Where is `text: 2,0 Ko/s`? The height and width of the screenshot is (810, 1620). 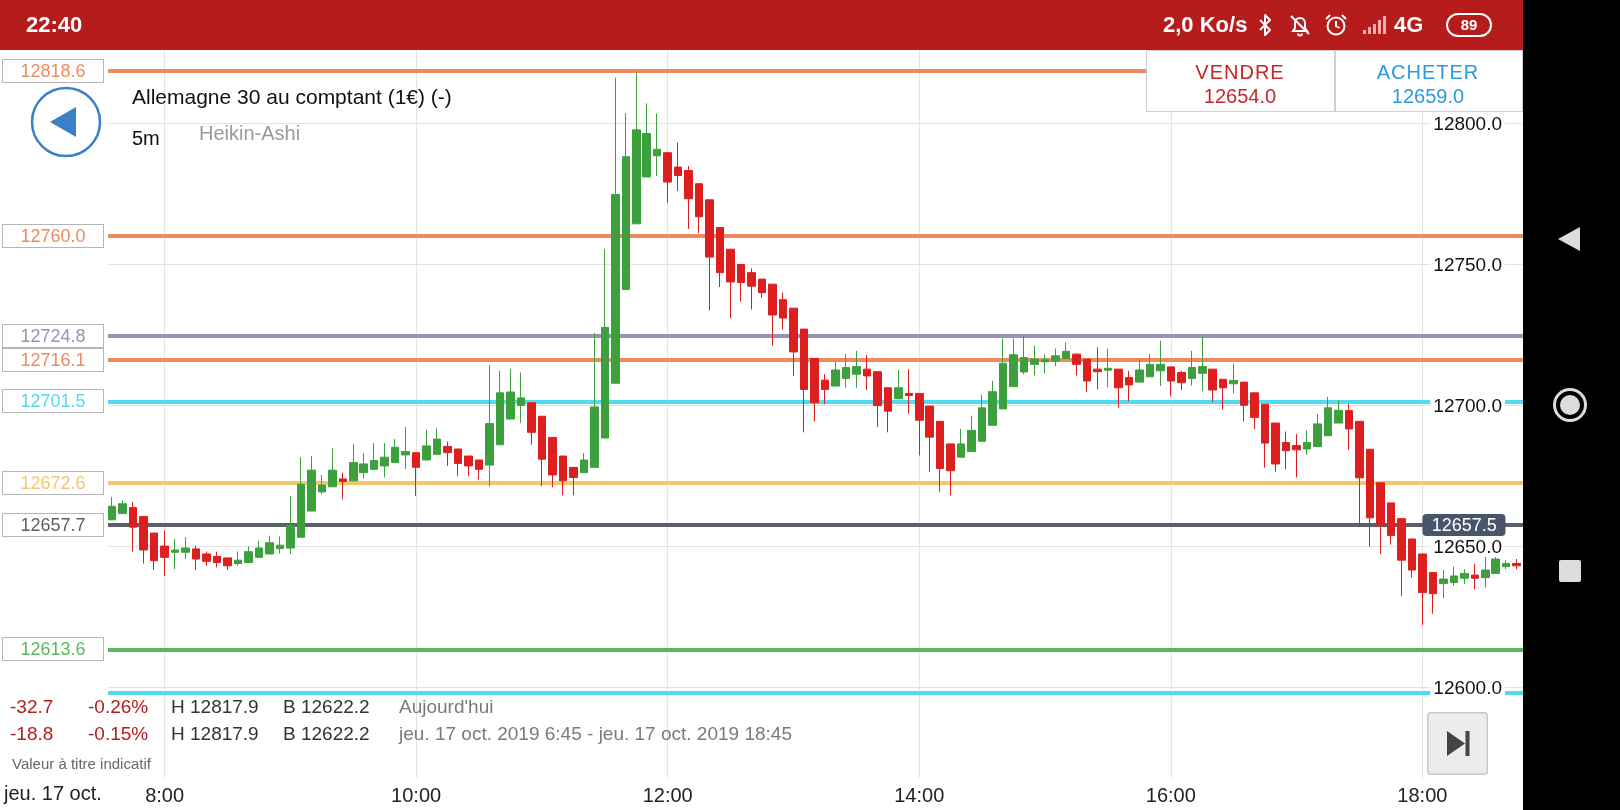
text: 2,0 Ko/s is located at coordinates (1205, 25).